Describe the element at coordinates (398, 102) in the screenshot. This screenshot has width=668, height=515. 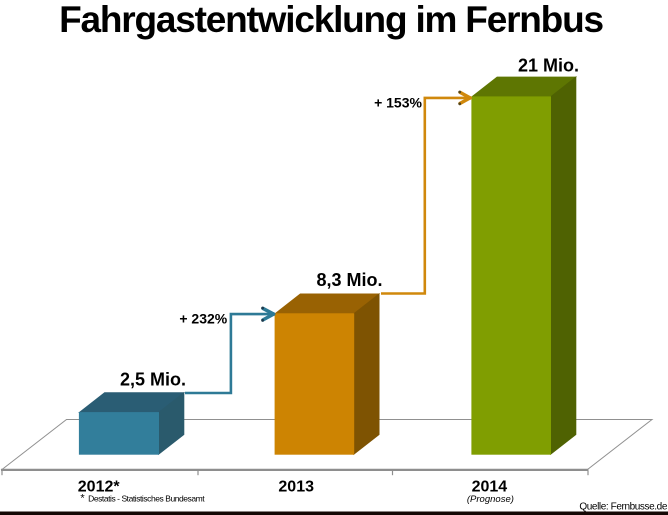
I see `svg-text: + 153%` at that location.